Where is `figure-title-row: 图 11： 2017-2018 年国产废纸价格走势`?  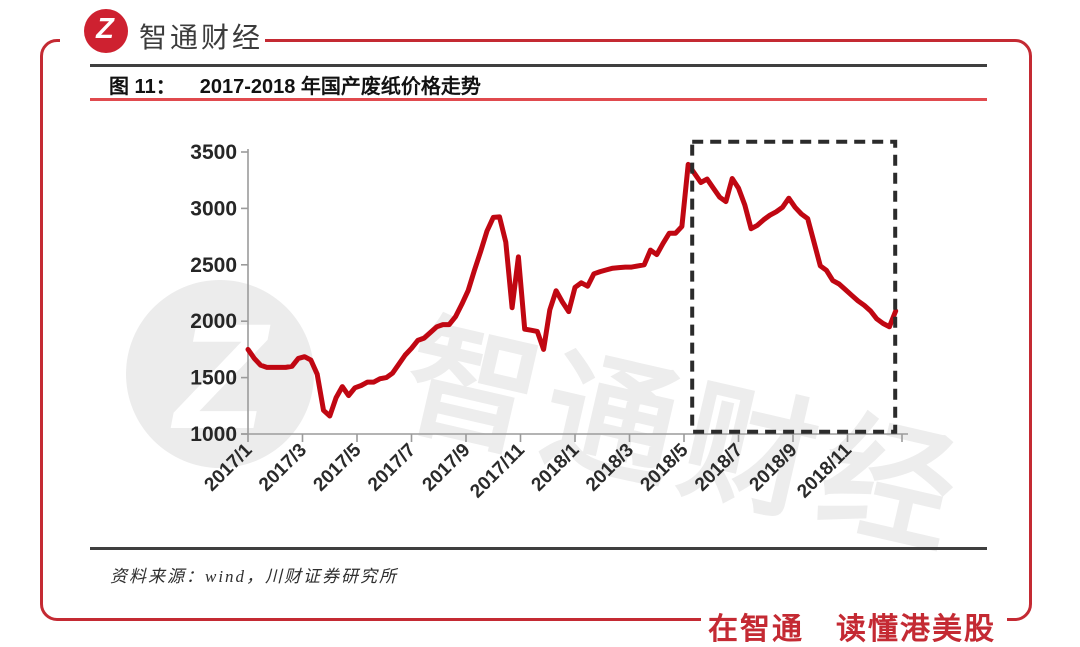 figure-title-row: 图 11： 2017-2018 年国产废纸价格走势 is located at coordinates (295, 84).